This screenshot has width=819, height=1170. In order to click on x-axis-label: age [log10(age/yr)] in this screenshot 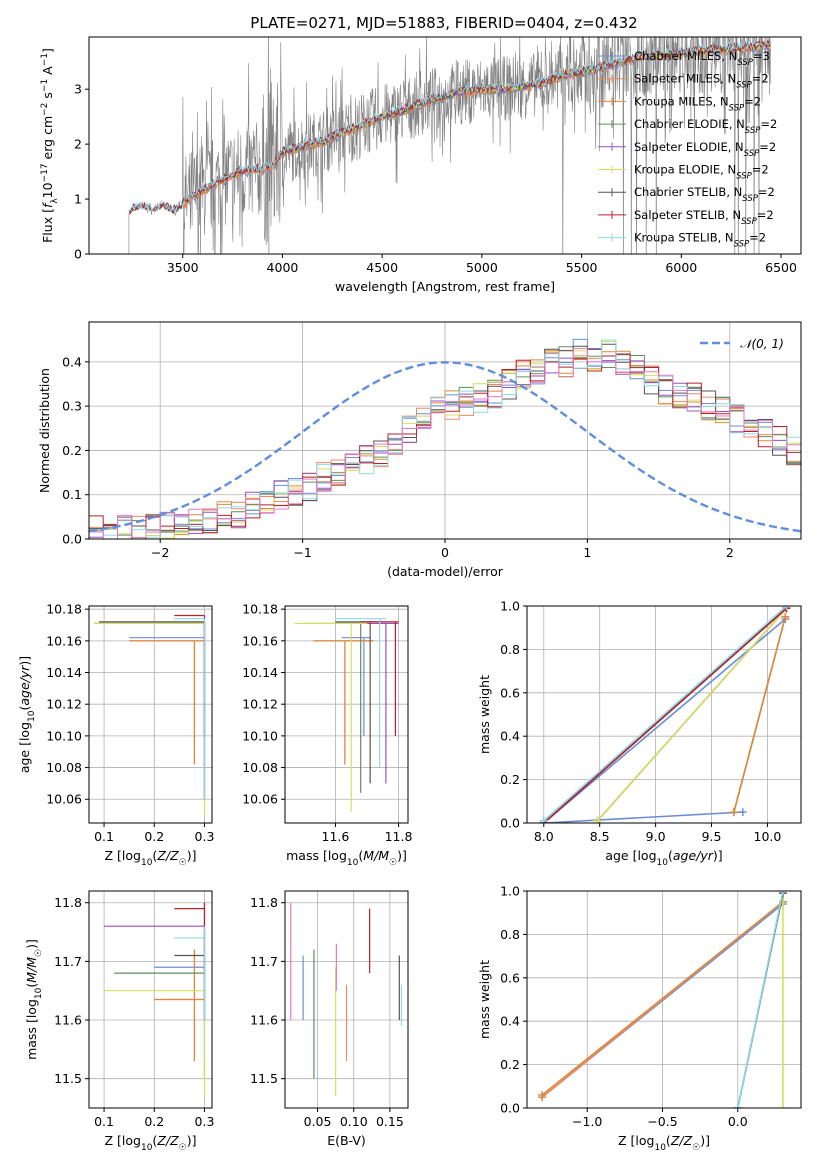, I will do `click(663, 858)`.